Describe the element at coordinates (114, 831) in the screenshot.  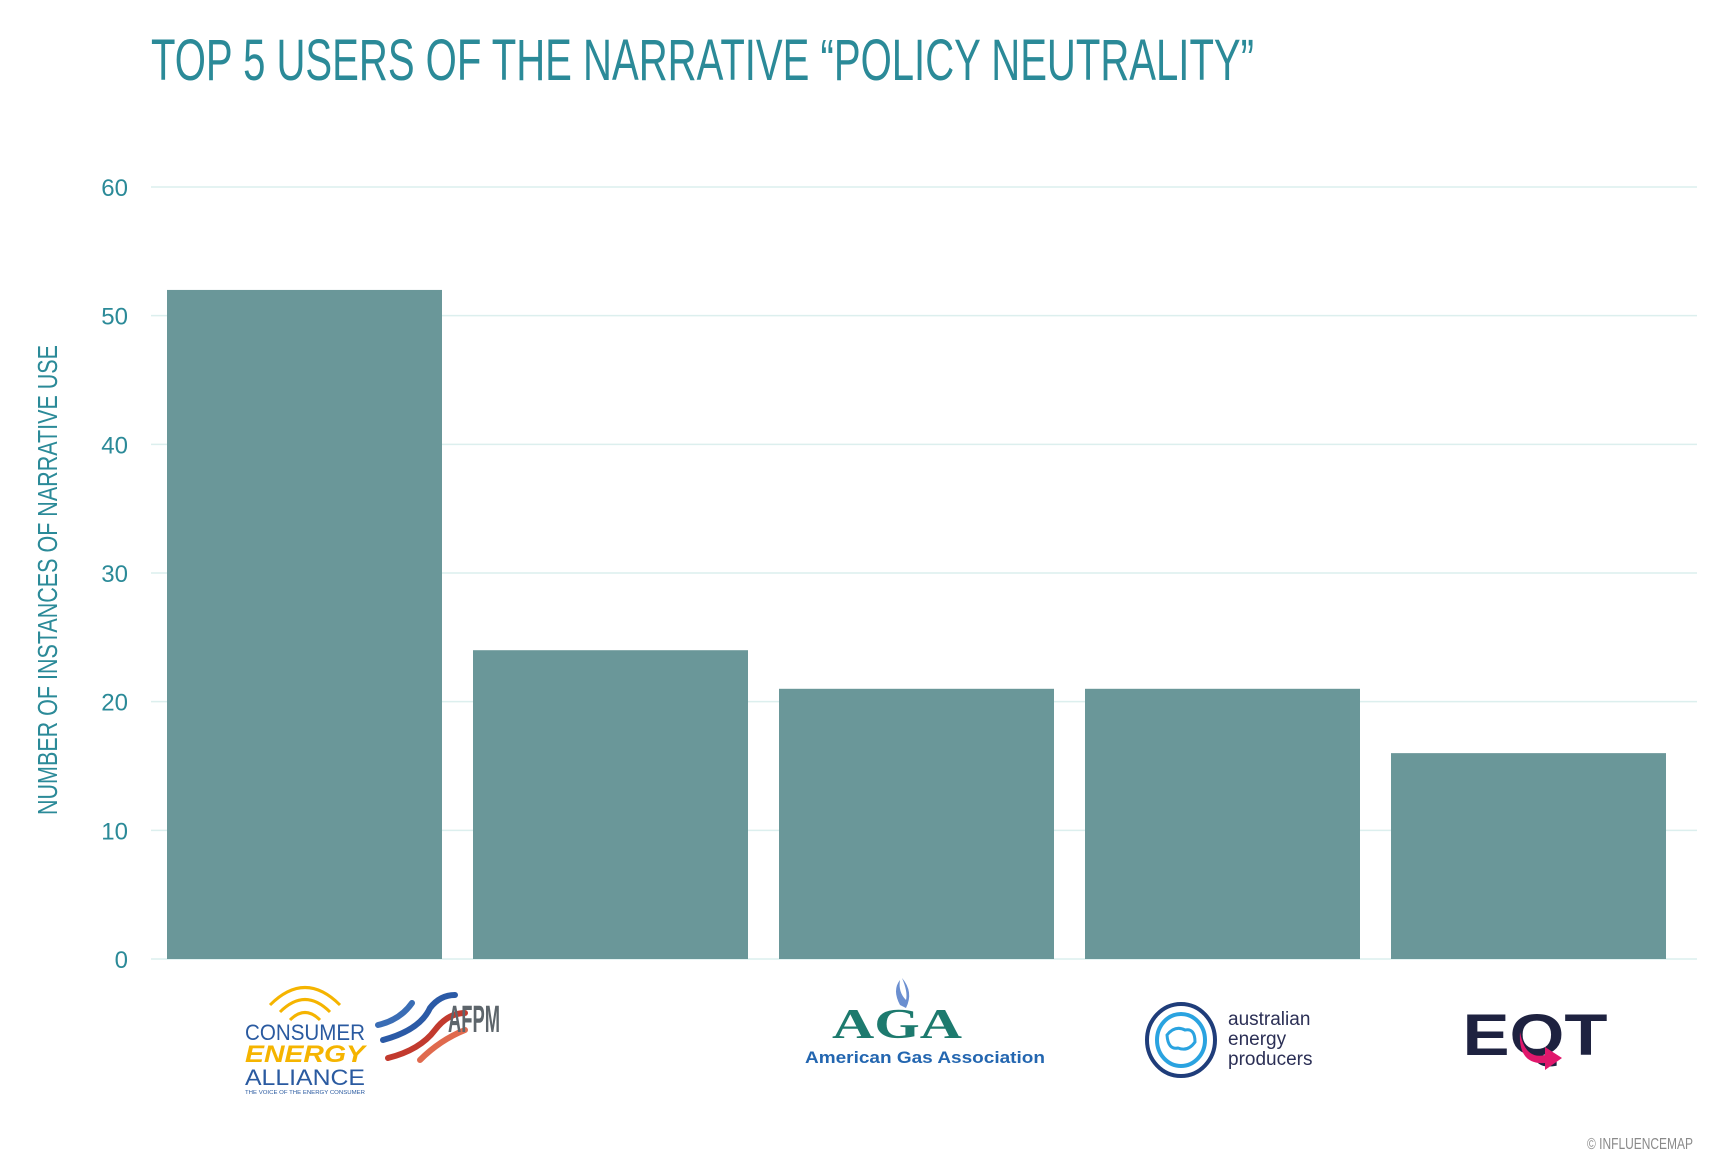
I see `y-tick-label: 10` at that location.